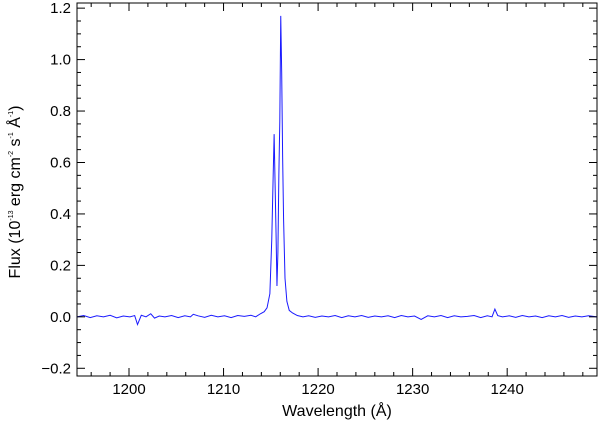 This screenshot has width=600, height=423. Describe the element at coordinates (15, 144) in the screenshot. I see `y-axis-title-mid2: s` at that location.